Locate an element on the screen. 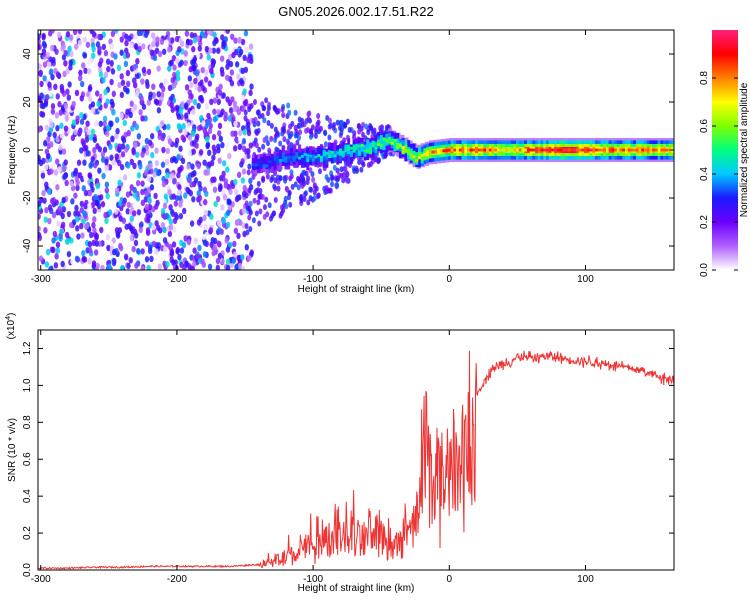 Image resolution: width=750 pixels, height=600 pixels. snr-x-tick-label: 100 is located at coordinates (585, 579).